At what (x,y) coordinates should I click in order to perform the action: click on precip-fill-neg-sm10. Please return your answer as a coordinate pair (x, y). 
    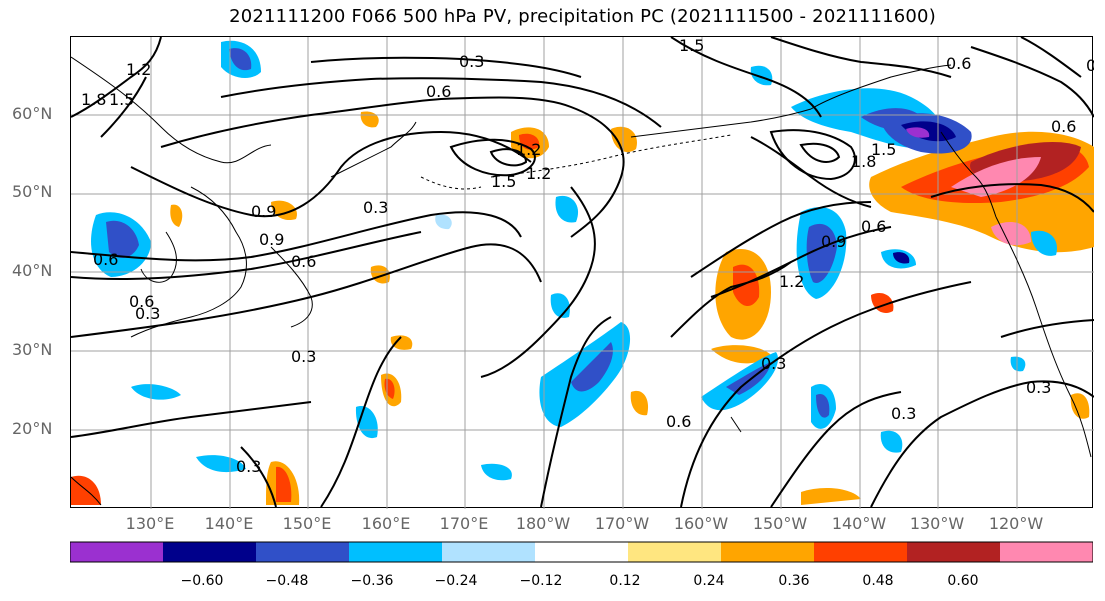
    Looking at the image, I should click on (443, 222).